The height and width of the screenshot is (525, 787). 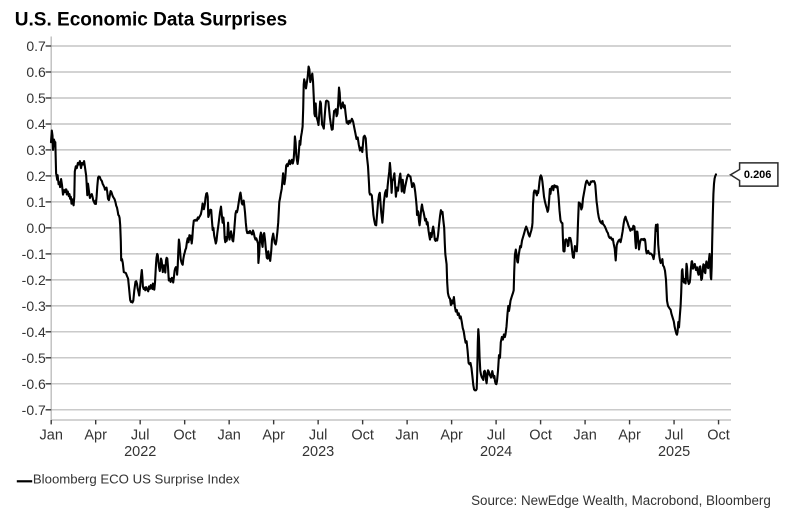 What do you see at coordinates (36, 98) in the screenshot?
I see `svg-text: 0.5` at bounding box center [36, 98].